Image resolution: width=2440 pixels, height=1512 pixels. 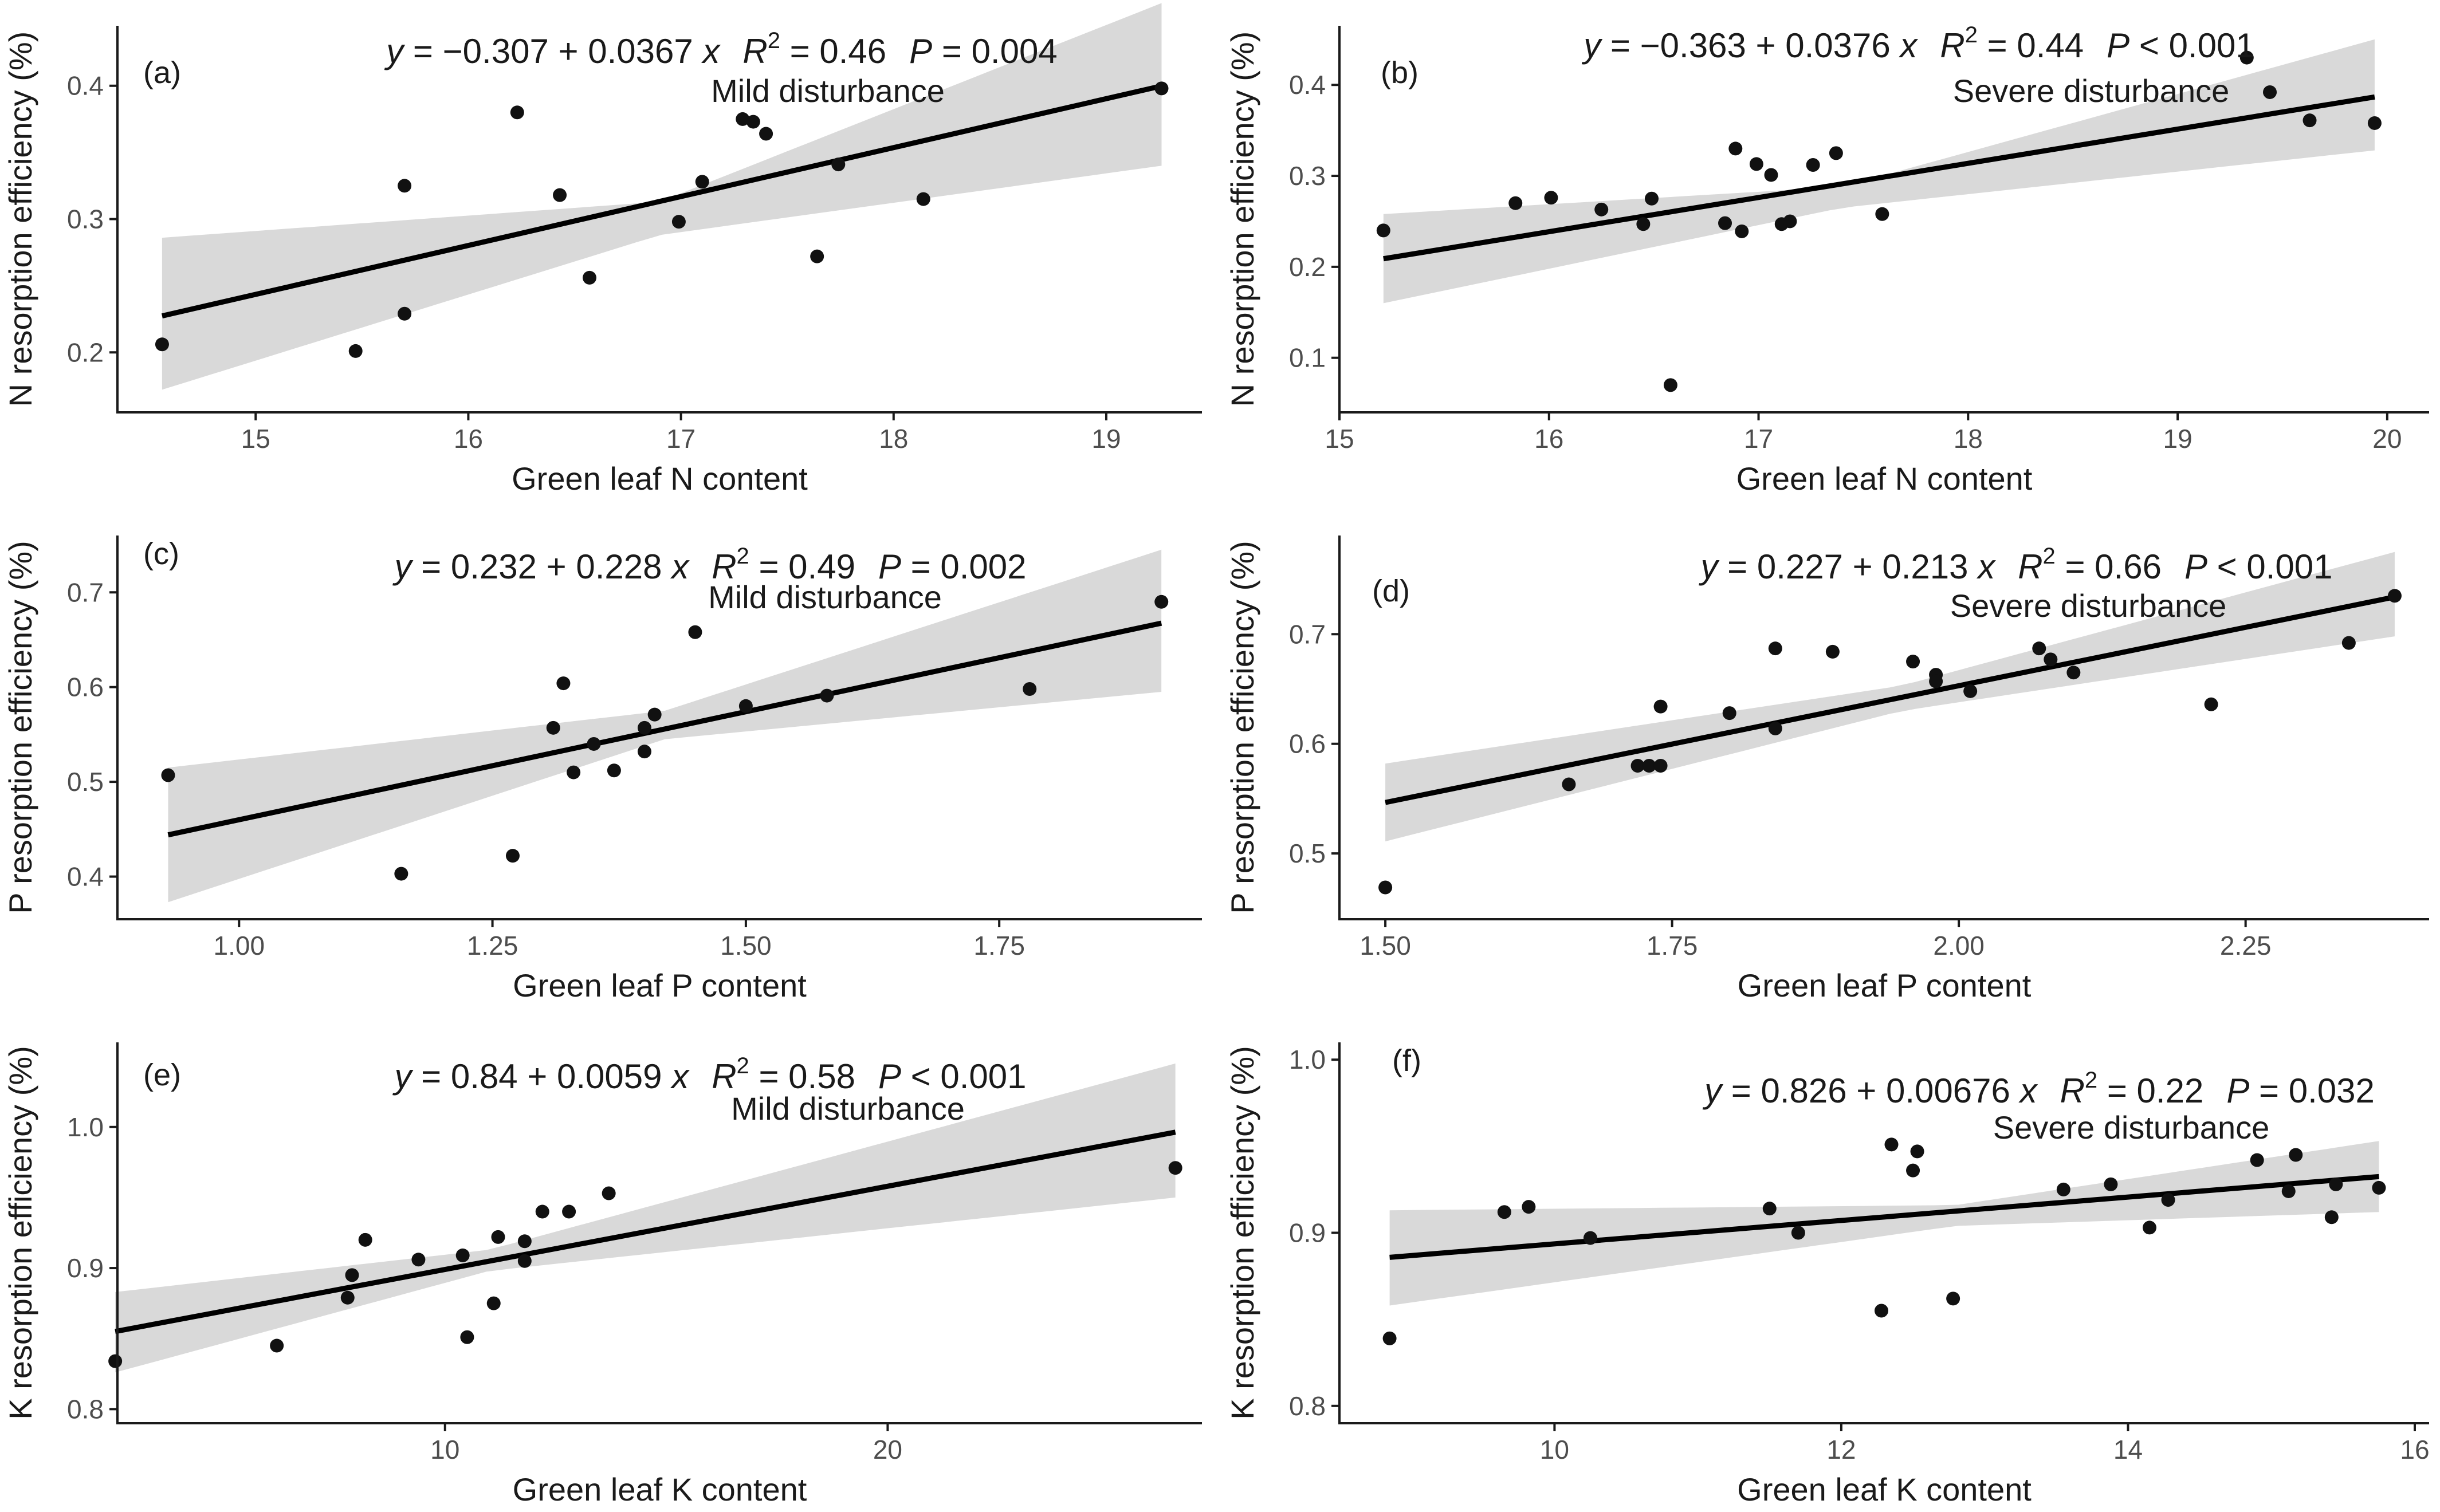 I want to click on x-tick-label: 1.50, so click(x=1385, y=945).